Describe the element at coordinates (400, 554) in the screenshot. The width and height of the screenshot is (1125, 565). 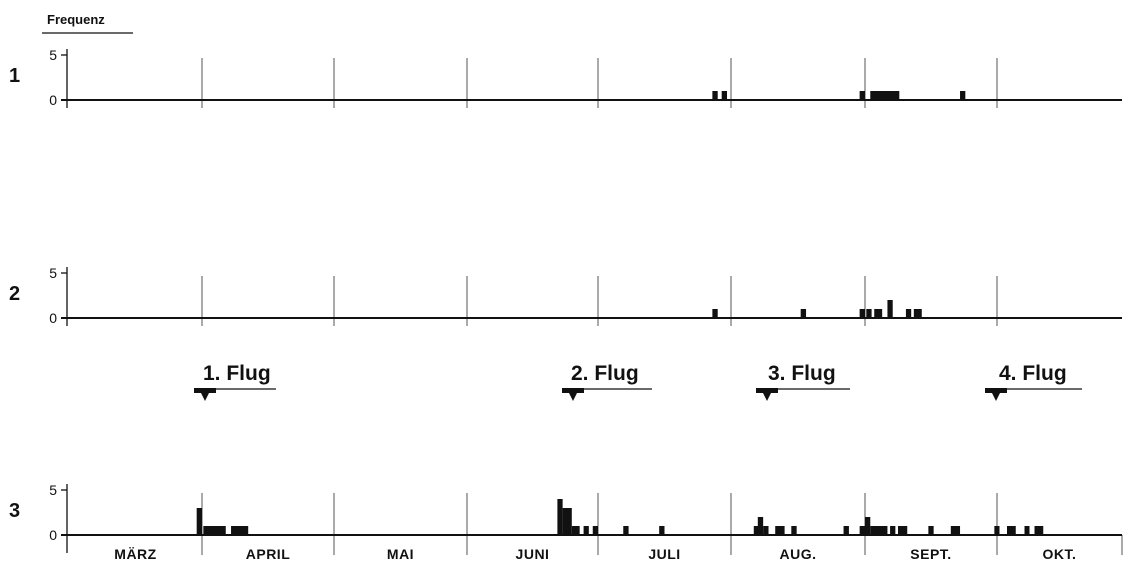
I see `month-label: MAI` at that location.